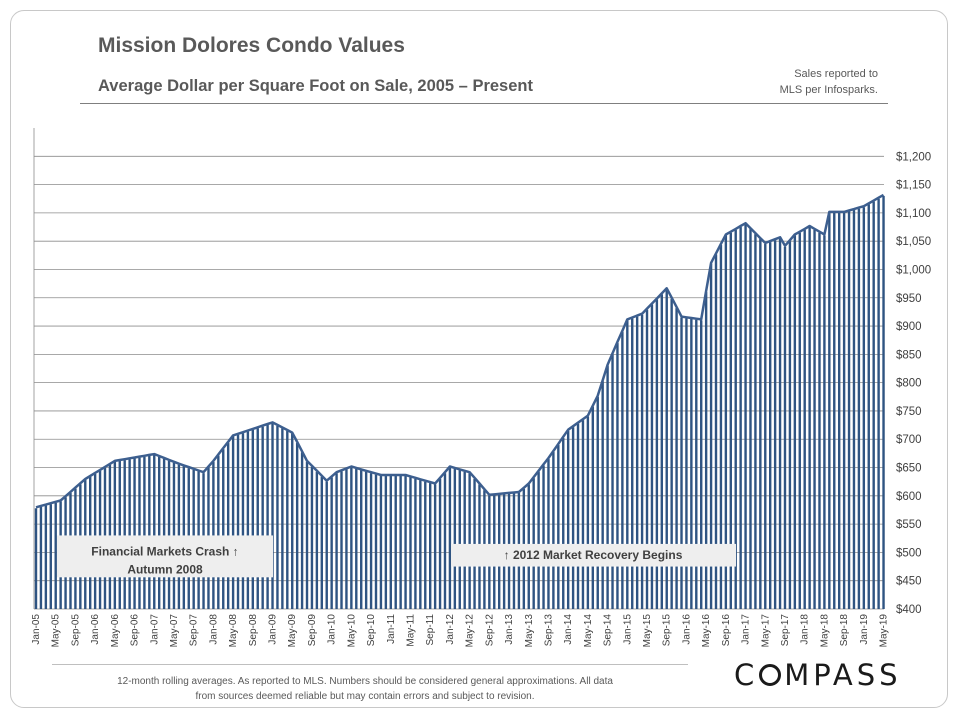 This screenshot has width=960, height=720. I want to click on x-tick-label: May-18, so click(824, 631).